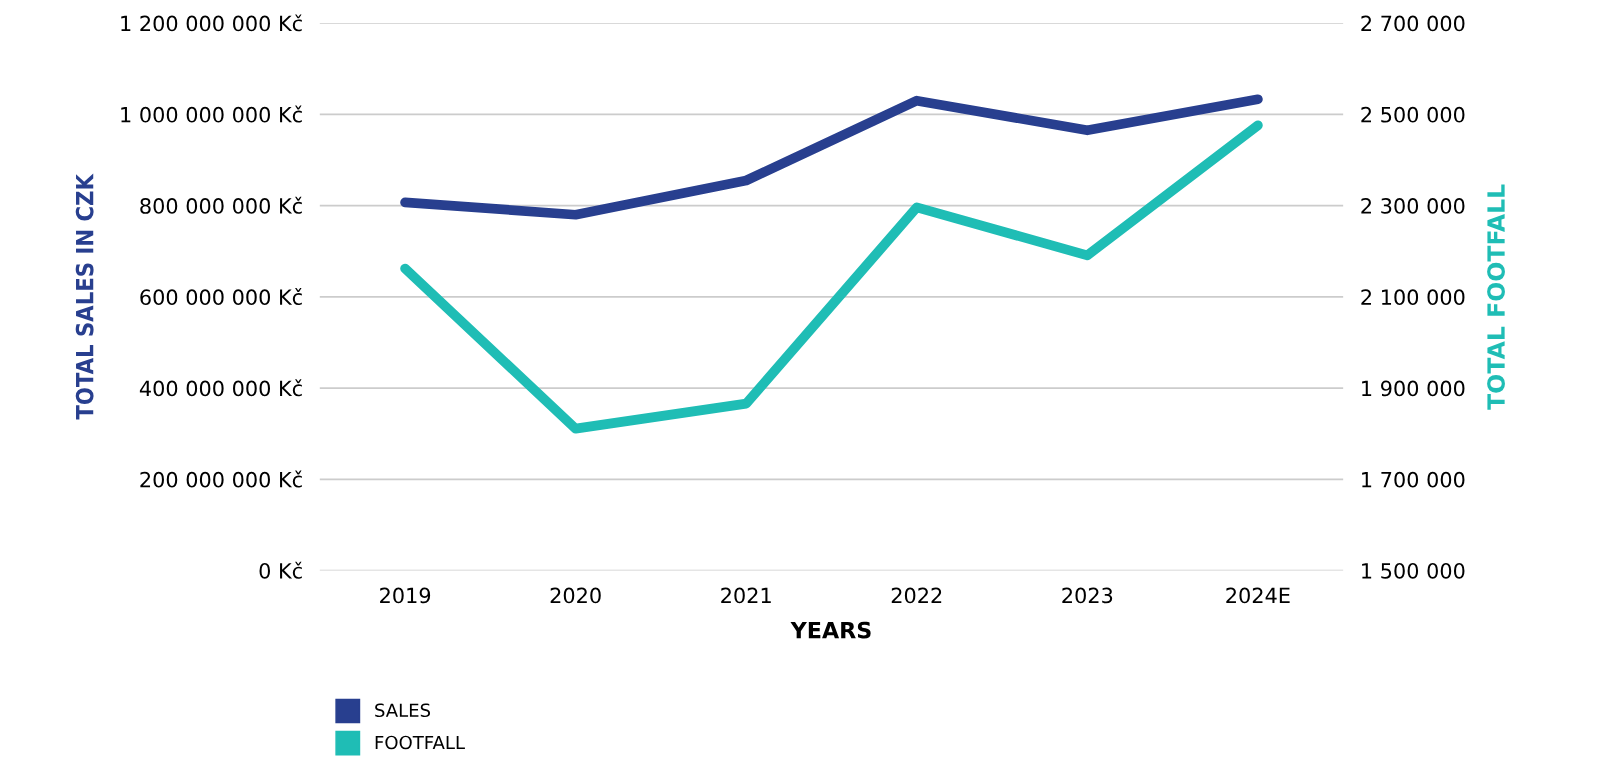 The height and width of the screenshot is (771, 1599). I want to click on x-tick-label: 2022, so click(916, 595).